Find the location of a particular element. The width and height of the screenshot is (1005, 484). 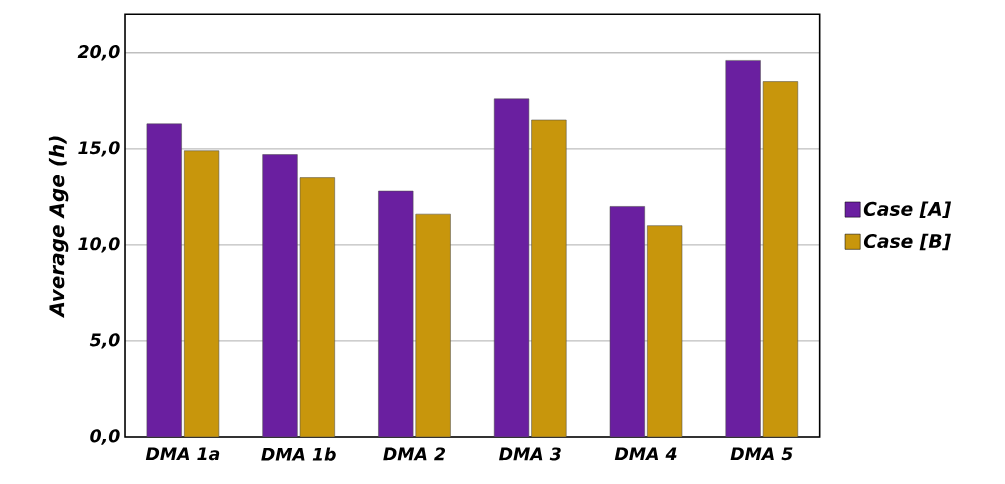

x-tick-label: DMA 3 is located at coordinates (530, 454).